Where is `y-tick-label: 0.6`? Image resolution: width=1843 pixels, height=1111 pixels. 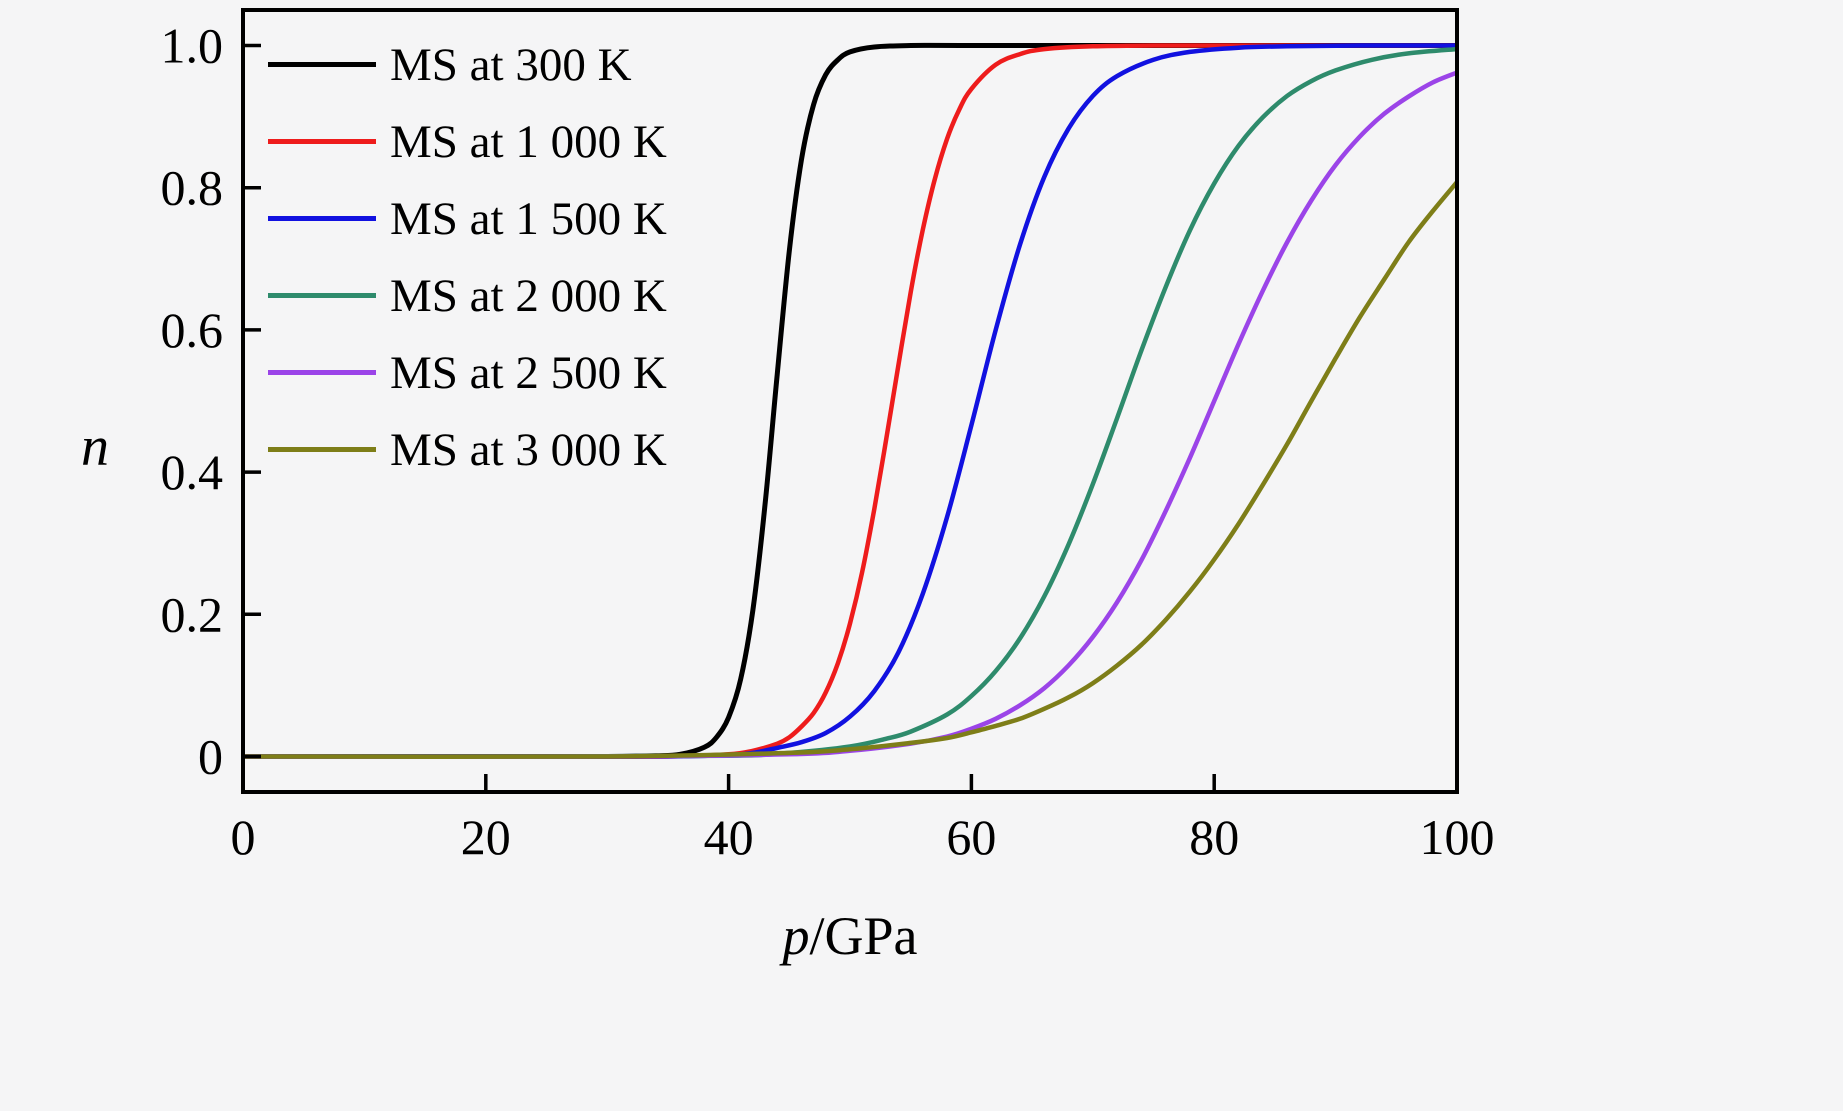 y-tick-label: 0.6 is located at coordinates (192, 330).